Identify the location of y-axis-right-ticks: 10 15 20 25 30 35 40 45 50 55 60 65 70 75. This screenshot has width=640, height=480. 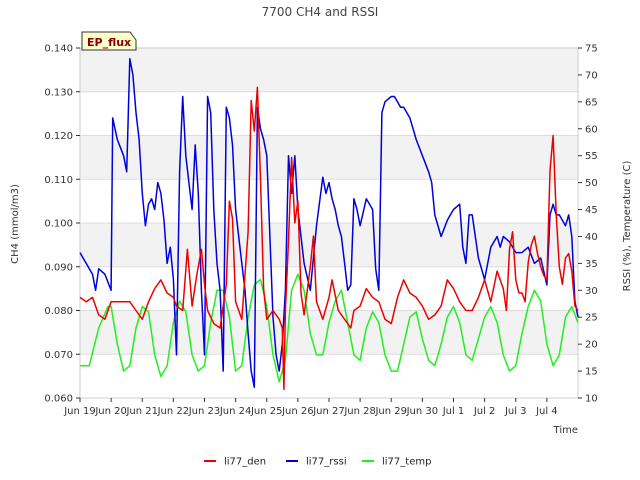
(588, 224).